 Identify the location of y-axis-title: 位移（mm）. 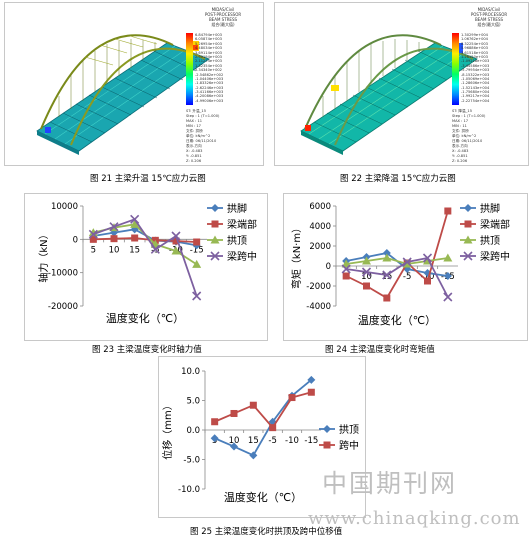
(167, 429).